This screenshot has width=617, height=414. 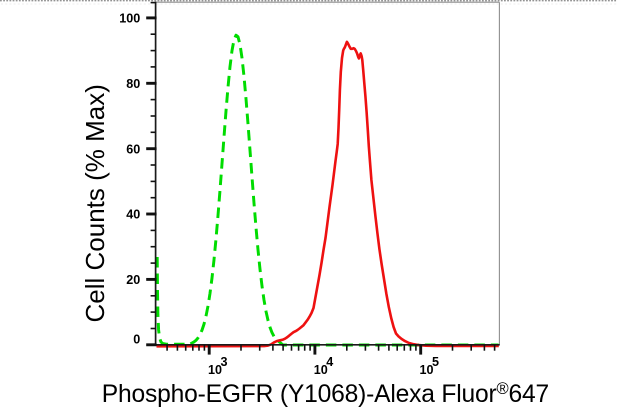 I want to click on svg-text:Phospho-EGFR (Y1068)-Alexa Flu: Phospho-EGFR (Y1068)-Alexa Fluor®647, so click(x=325, y=394).